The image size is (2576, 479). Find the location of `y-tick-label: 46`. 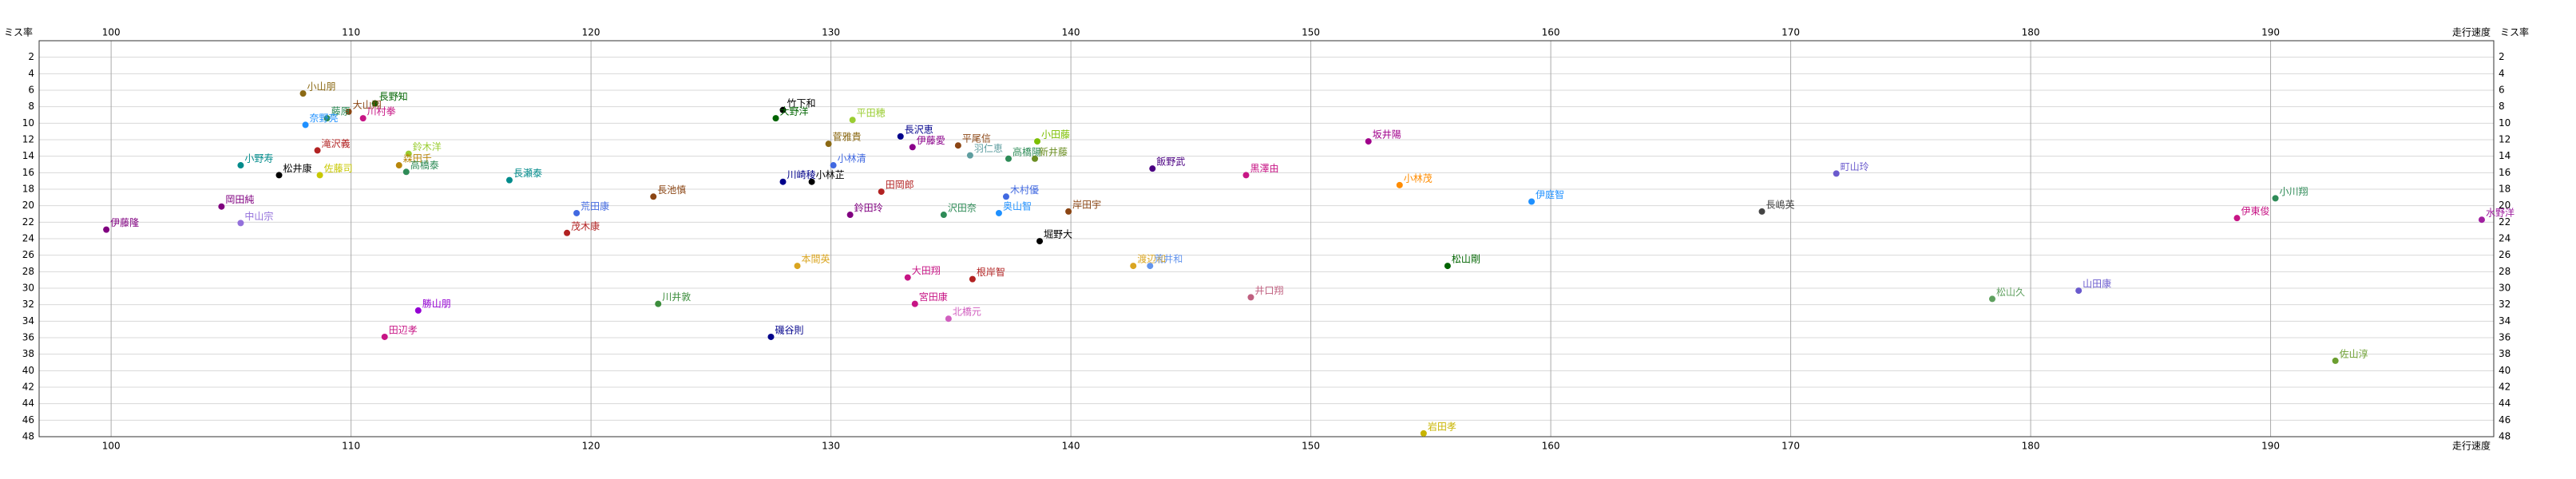

y-tick-label: 46 is located at coordinates (28, 420).